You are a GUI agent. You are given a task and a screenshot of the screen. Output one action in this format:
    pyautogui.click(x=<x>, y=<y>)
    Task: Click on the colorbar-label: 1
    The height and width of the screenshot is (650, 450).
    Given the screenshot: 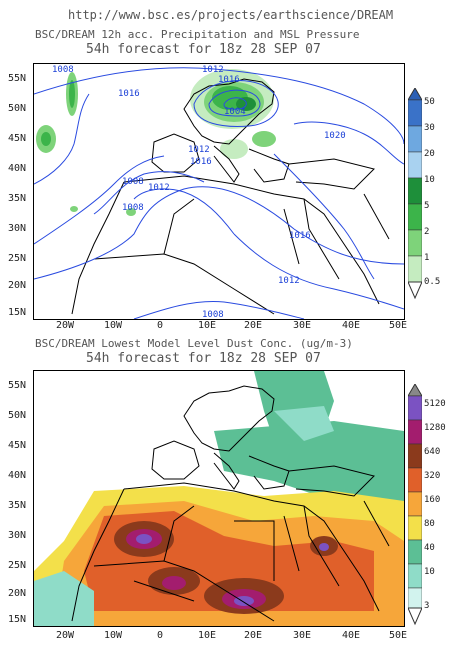 What is the action you would take?
    pyautogui.click(x=427, y=258)
    